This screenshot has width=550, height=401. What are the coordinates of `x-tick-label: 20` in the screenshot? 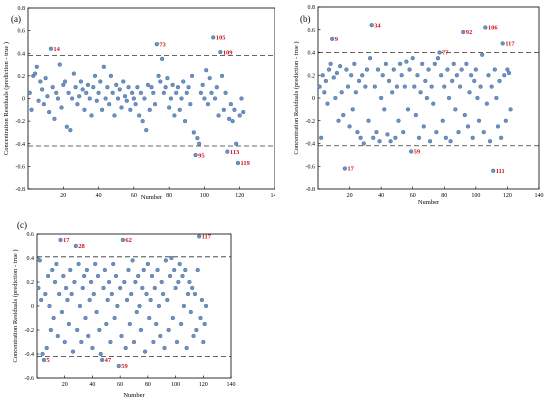 It's located at (63, 196).